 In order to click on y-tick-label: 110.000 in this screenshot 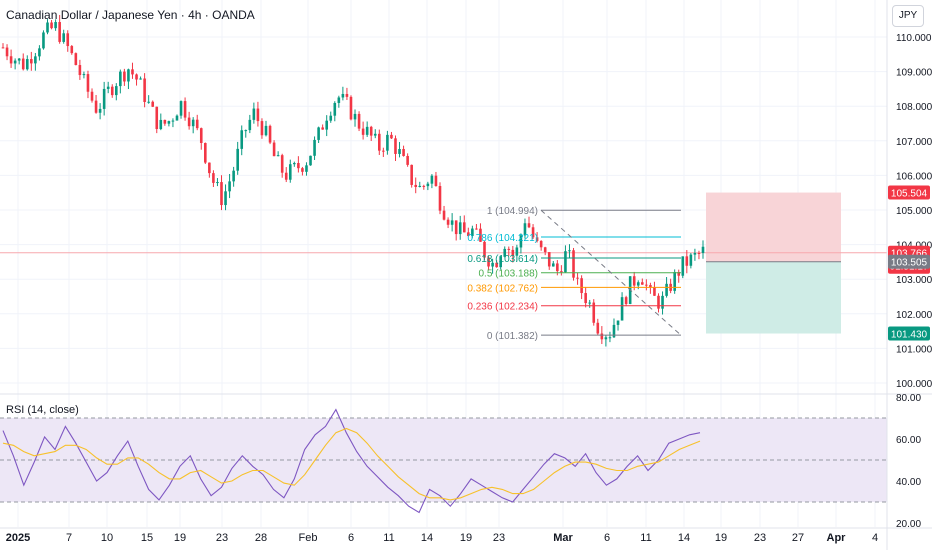, I will do `click(914, 38)`.